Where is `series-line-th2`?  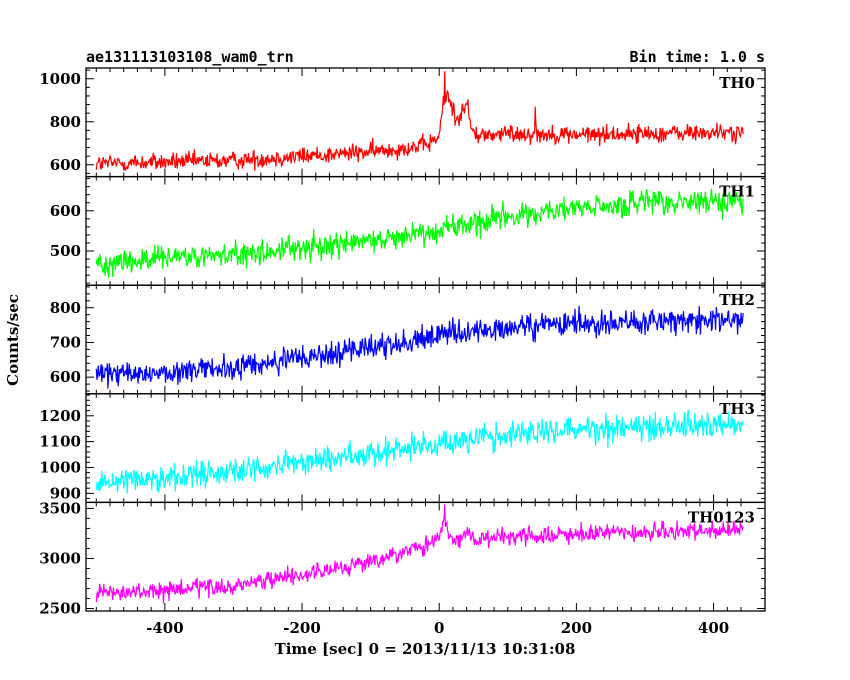
series-line-th2 is located at coordinates (419, 347).